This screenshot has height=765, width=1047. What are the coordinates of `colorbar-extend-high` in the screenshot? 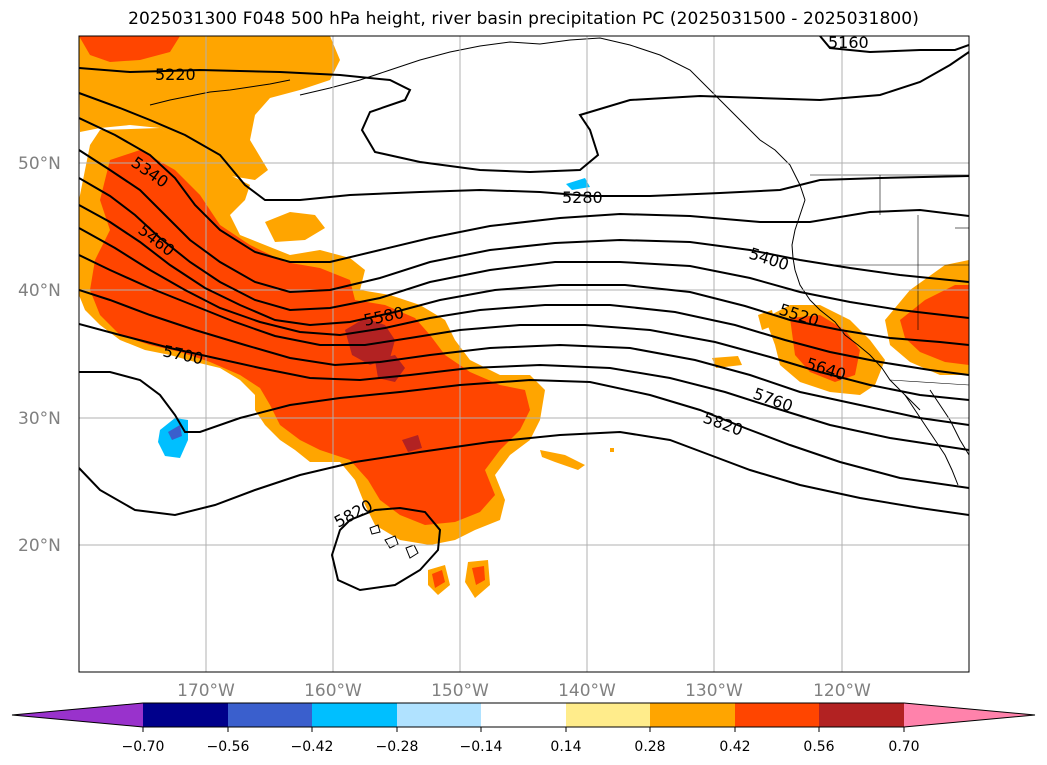 It's located at (969, 715).